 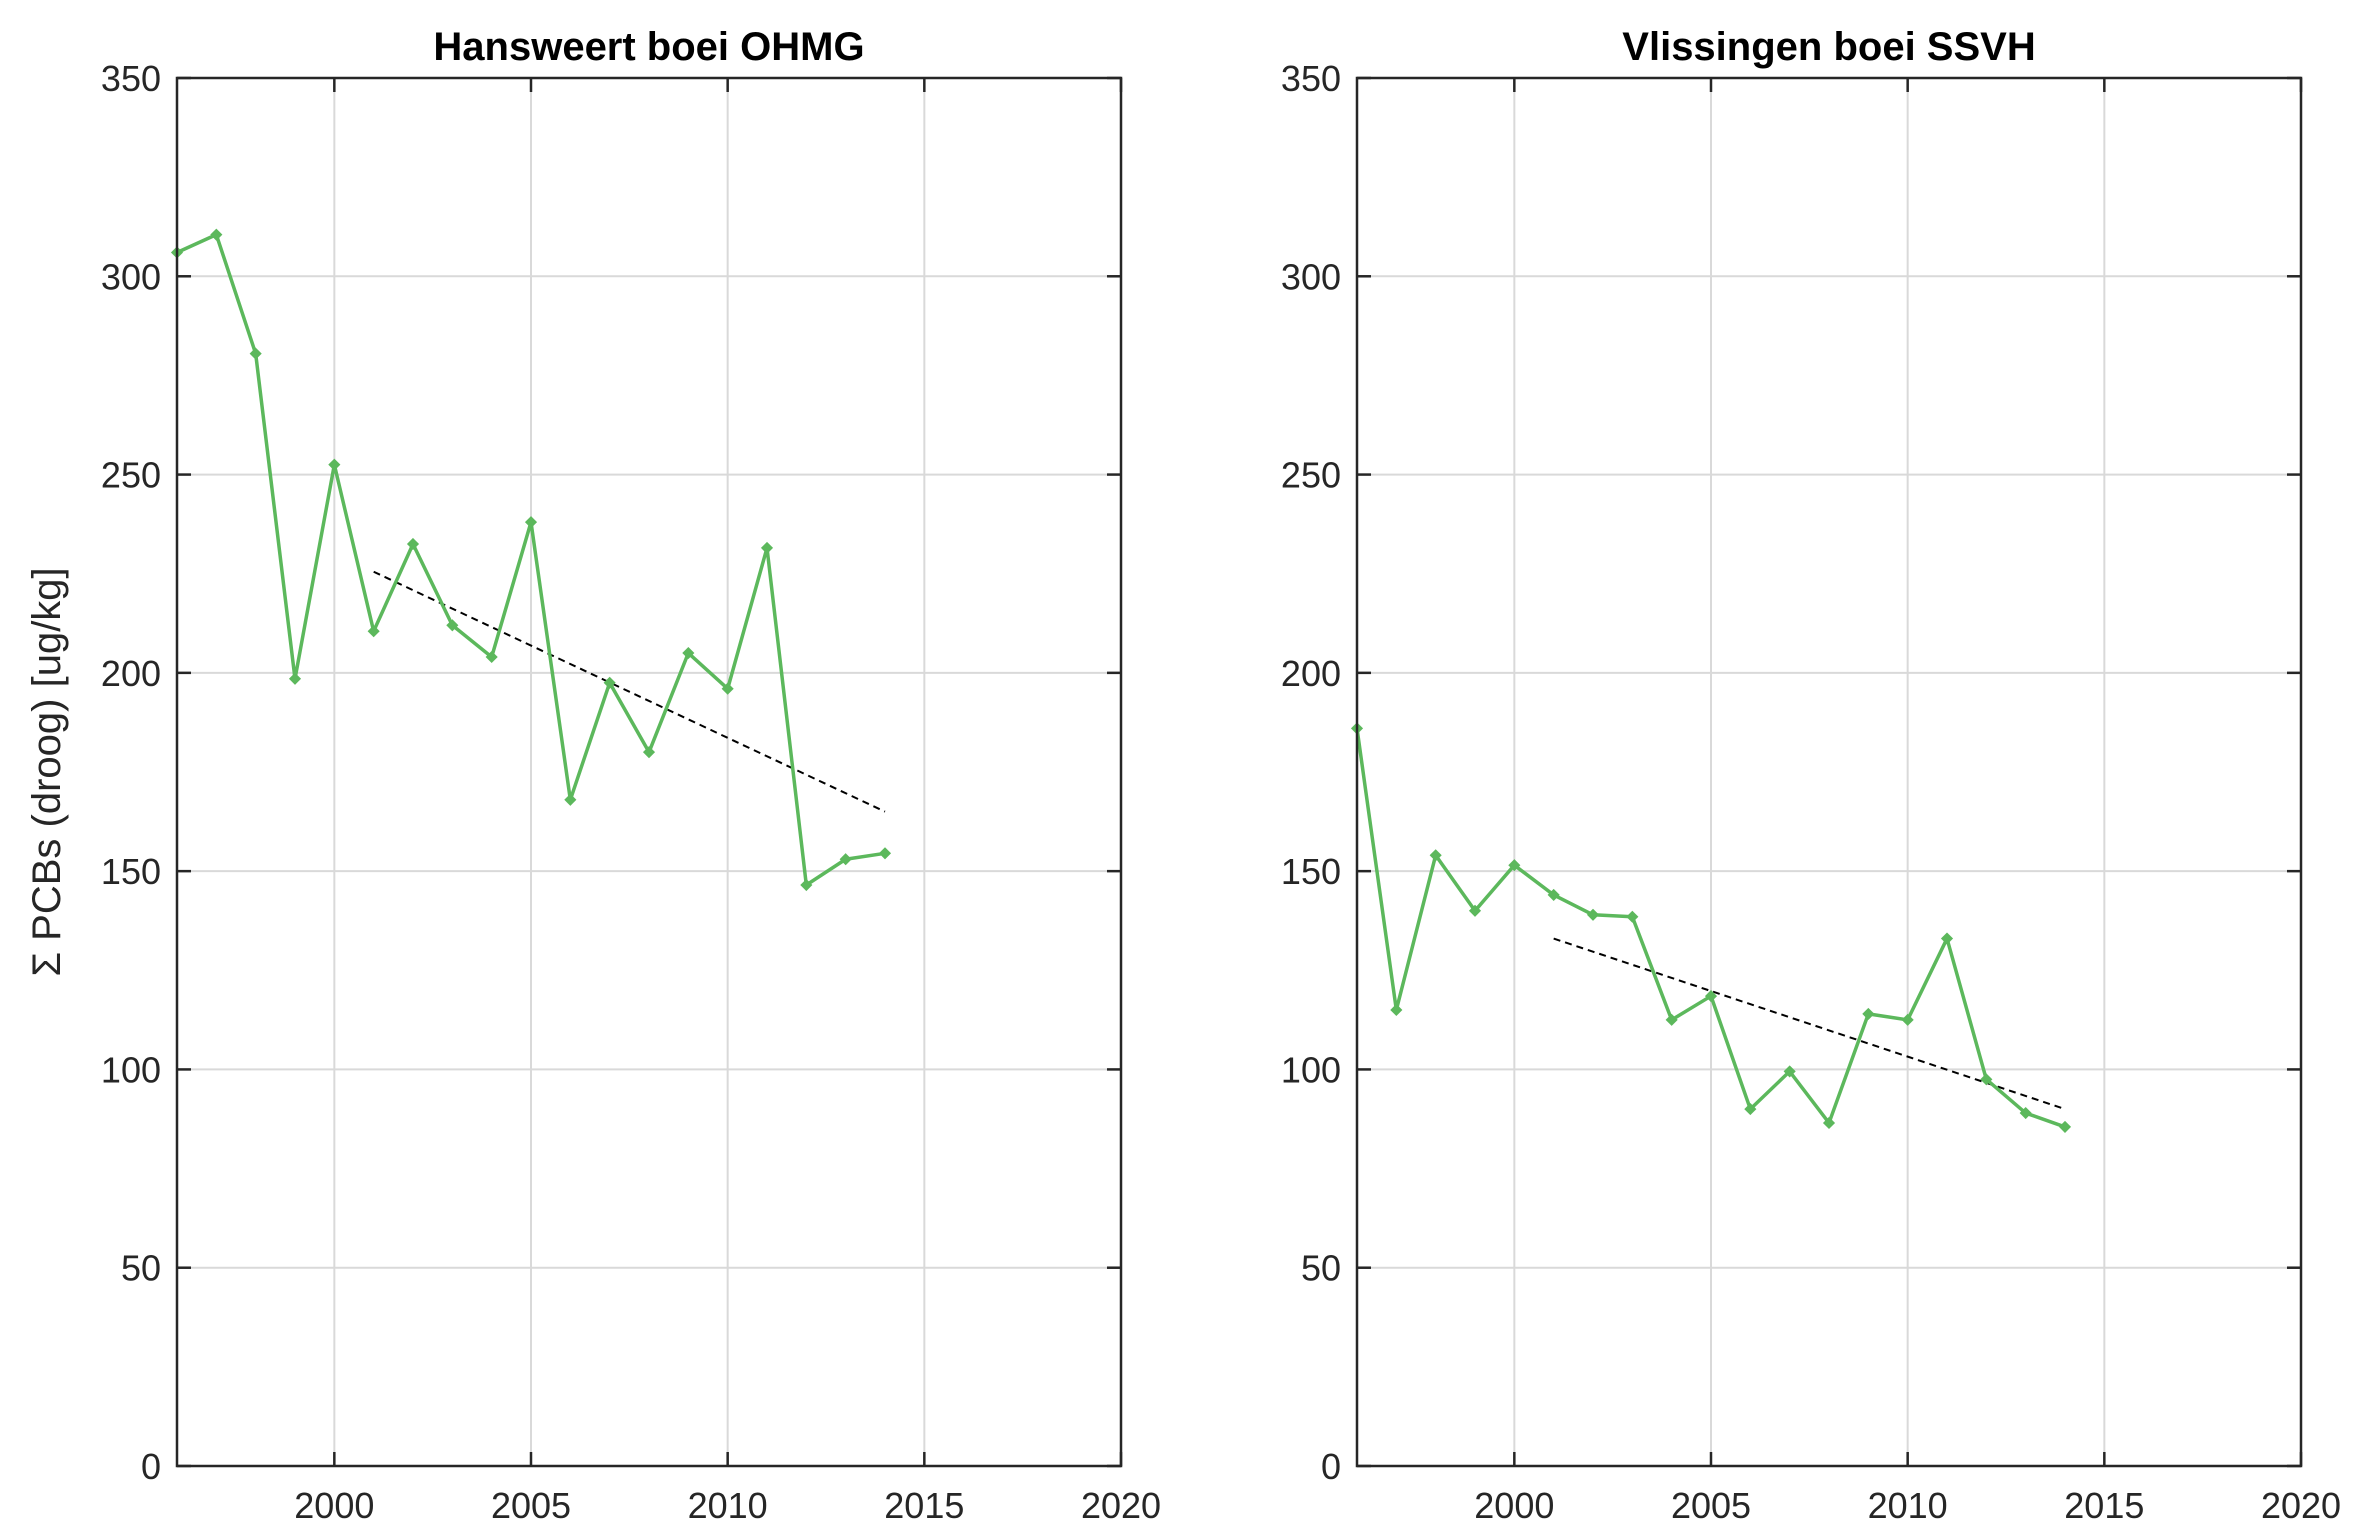 I want to click on chart-title: Hansweert boei OHMG, so click(x=648, y=47).